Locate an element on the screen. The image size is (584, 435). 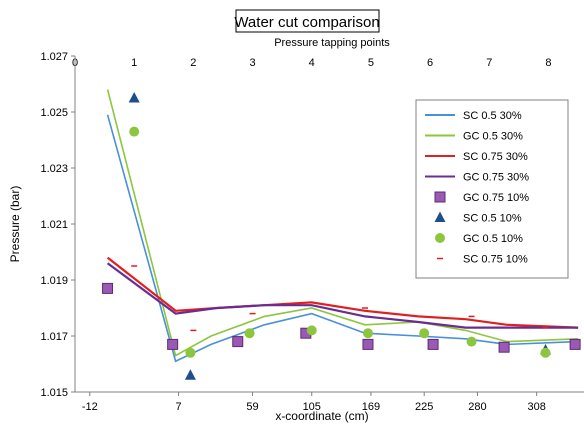
top-tick-label: 6 is located at coordinates (430, 63).